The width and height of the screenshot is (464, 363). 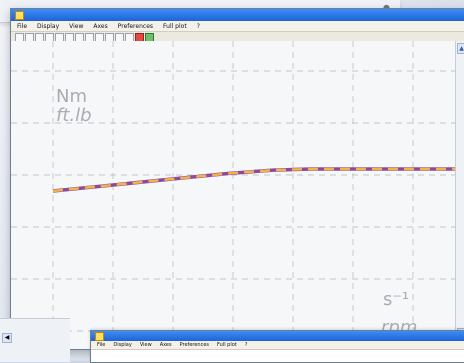 What do you see at coordinates (48, 26) in the screenshot?
I see `menu-display: Display` at bounding box center [48, 26].